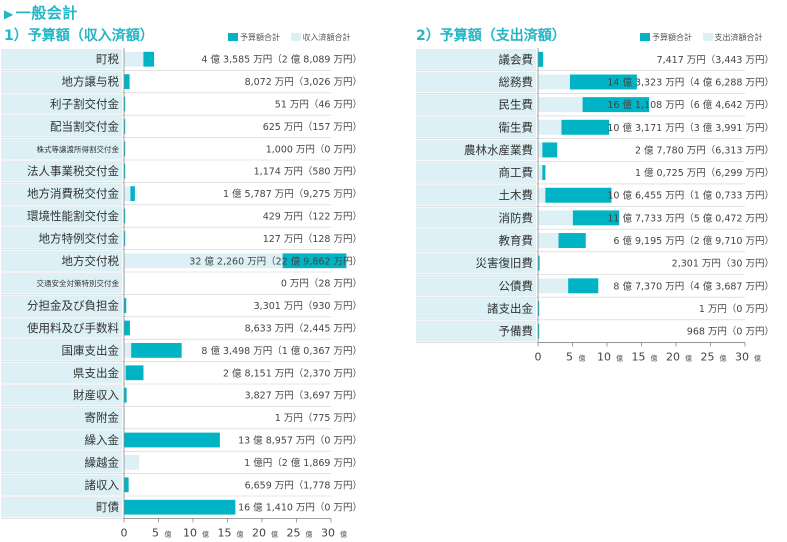 This screenshot has width=787, height=542. Describe the element at coordinates (155, 532) in the screenshot. I see `x-tick-label: 5` at that location.